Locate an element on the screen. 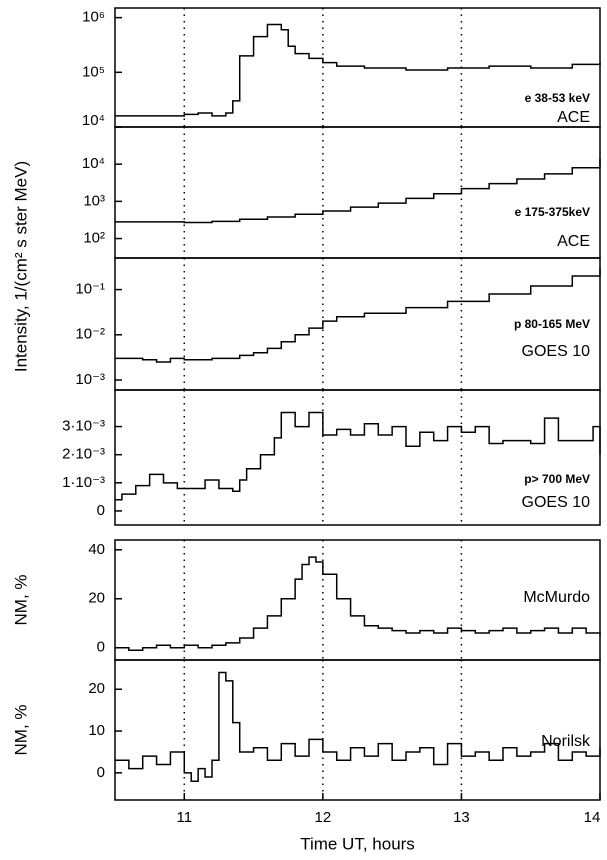 This screenshot has width=607, height=860. y-tick-label: 10⁵ is located at coordinates (93, 71).